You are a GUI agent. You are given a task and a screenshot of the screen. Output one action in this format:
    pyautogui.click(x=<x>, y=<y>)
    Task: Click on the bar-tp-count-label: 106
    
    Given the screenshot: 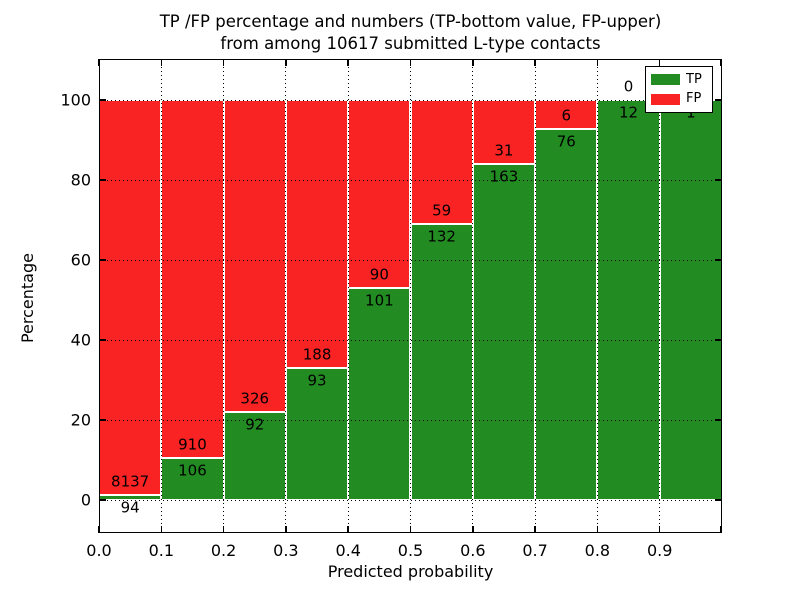 What is the action you would take?
    pyautogui.click(x=192, y=470)
    